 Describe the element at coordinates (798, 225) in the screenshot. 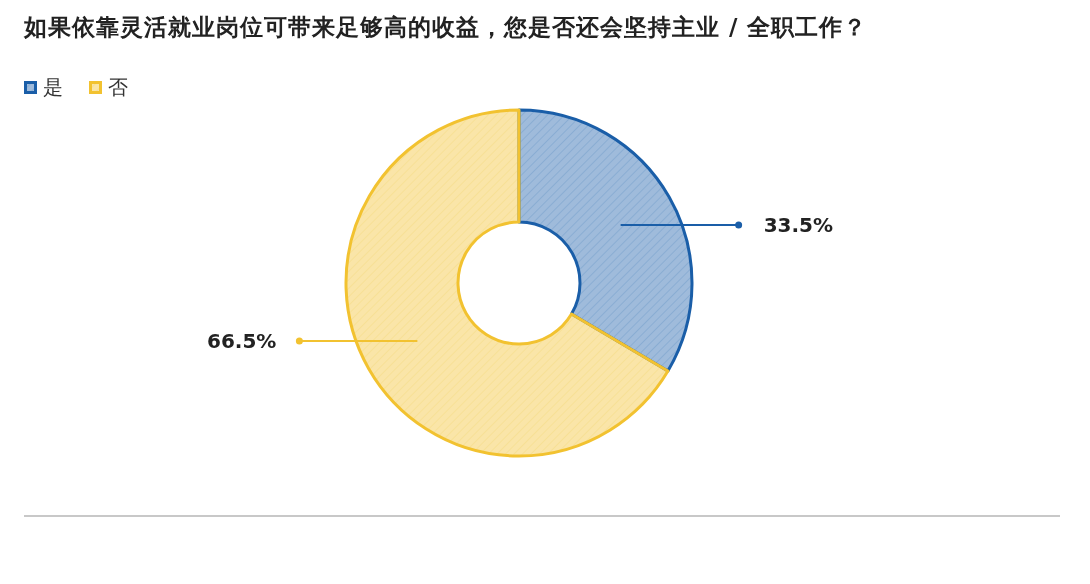

I see `data-label: 33.5%` at that location.